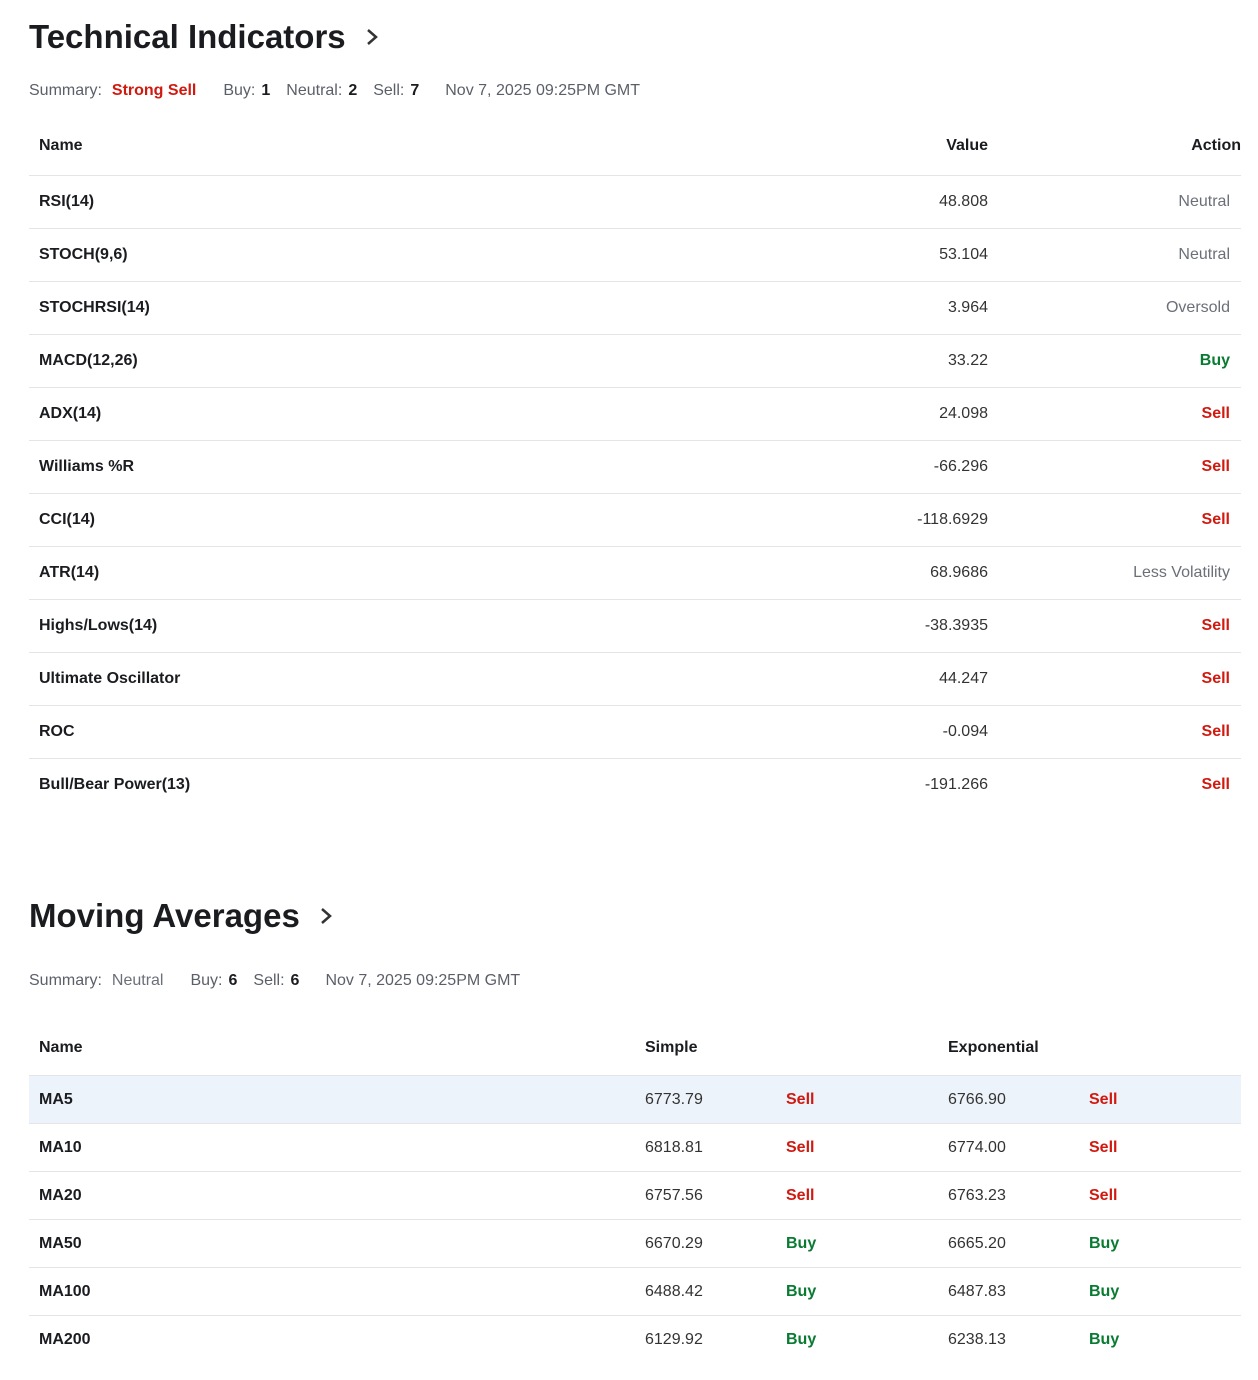 The height and width of the screenshot is (1380, 1258). I want to click on table-row: MA10 6818.81 Sell 6774.00 Sell, so click(635, 1147).